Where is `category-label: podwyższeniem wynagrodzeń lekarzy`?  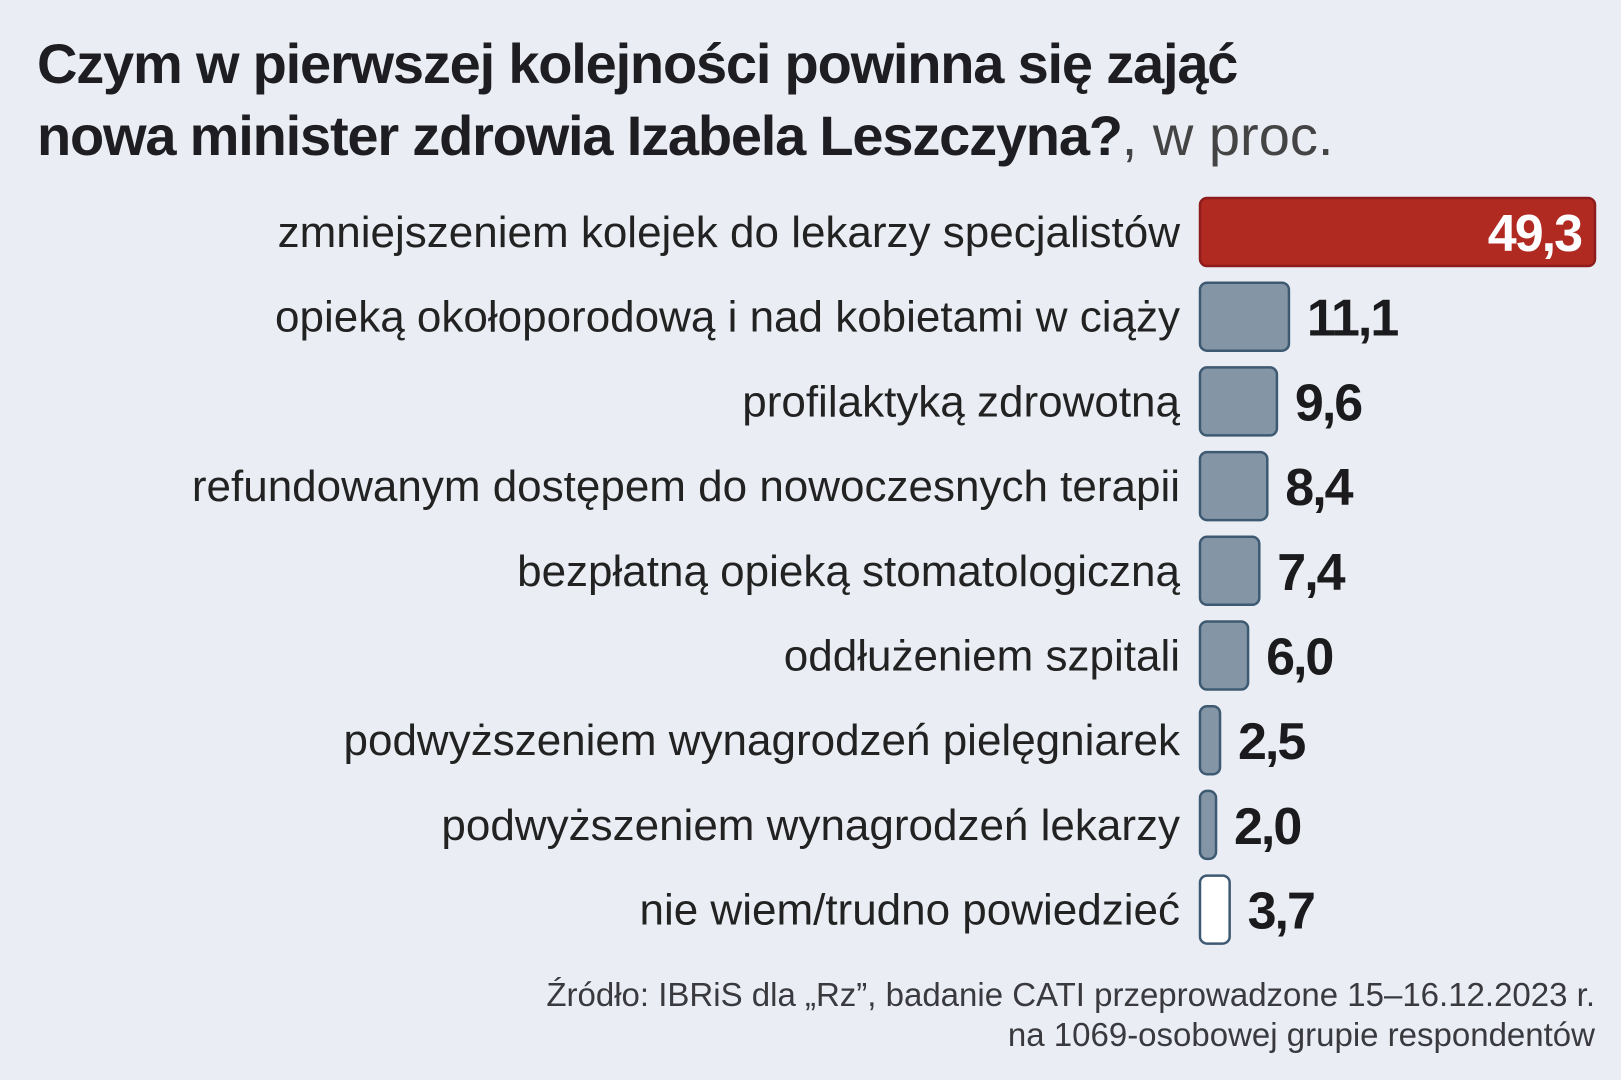
category-label: podwyższeniem wynagrodzeń lekarzy is located at coordinates (810, 825).